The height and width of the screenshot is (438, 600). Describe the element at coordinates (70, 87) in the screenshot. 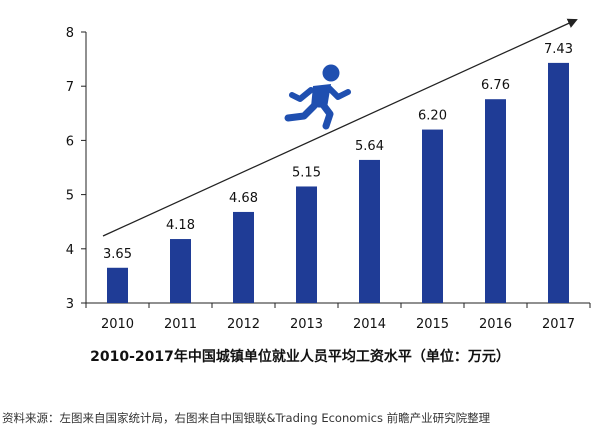

I see `y-tick-label: 7` at that location.